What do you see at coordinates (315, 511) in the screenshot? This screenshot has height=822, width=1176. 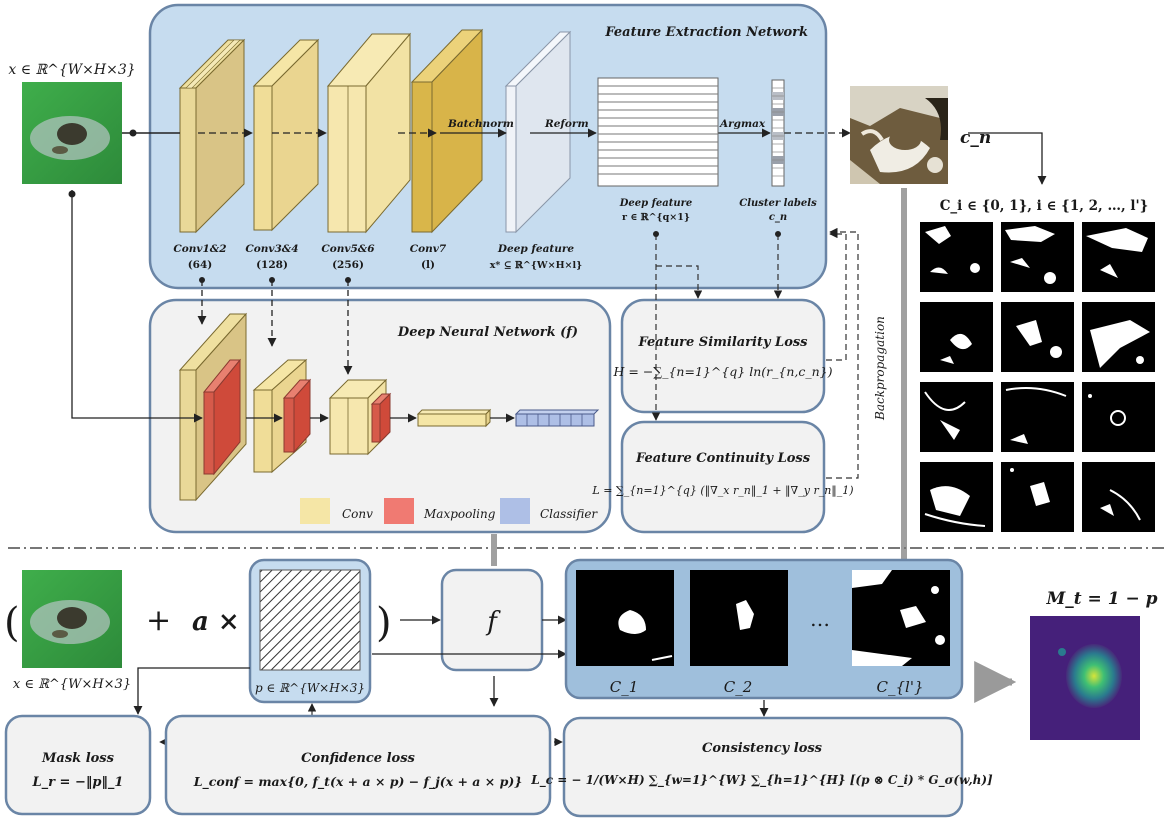 I see `legend-swatch-conv` at bounding box center [315, 511].